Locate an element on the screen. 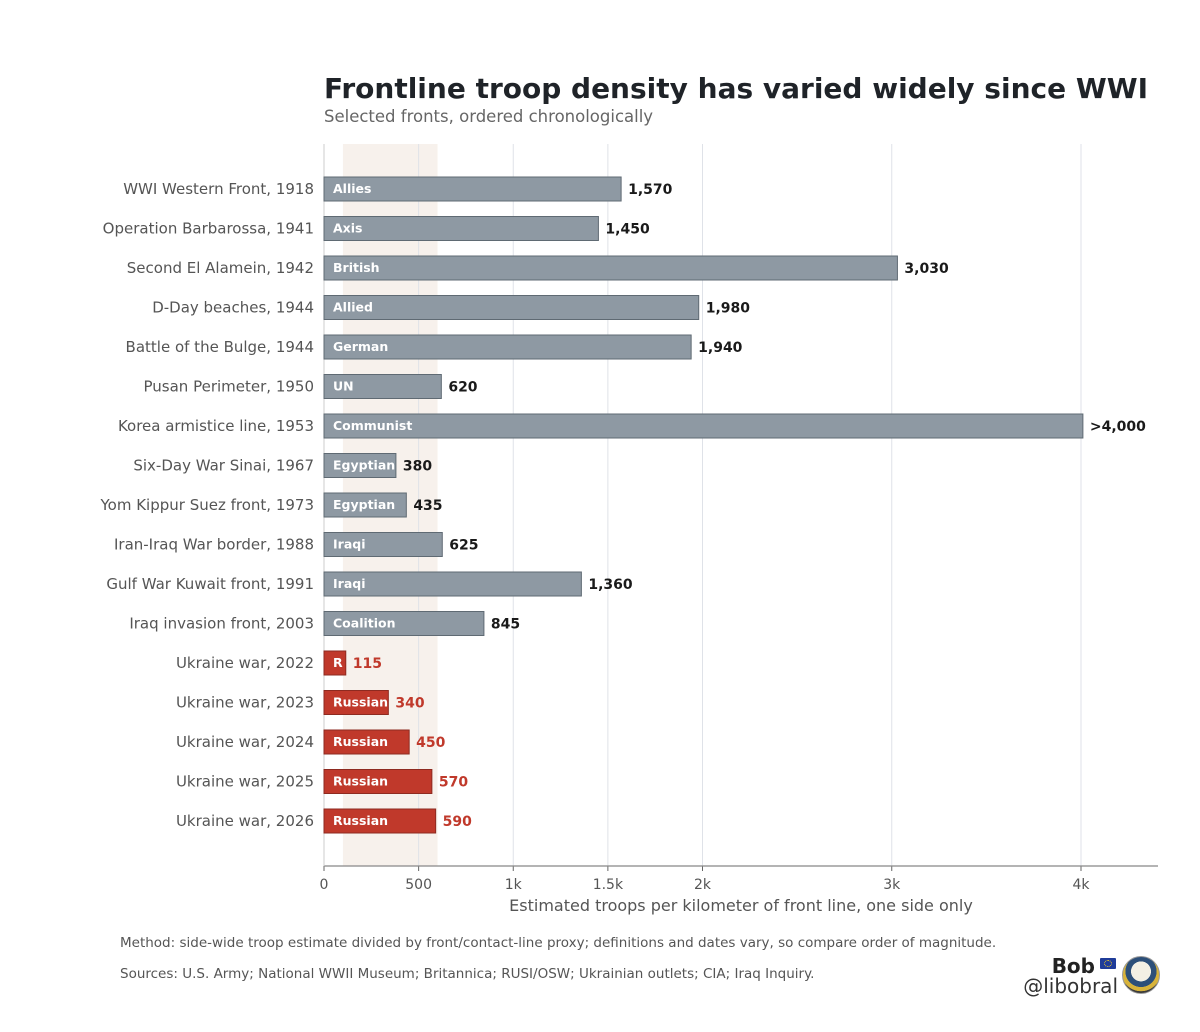 This screenshot has height=1032, width=1200. category-label: Second El Alamein, 1942 is located at coordinates (220, 268).